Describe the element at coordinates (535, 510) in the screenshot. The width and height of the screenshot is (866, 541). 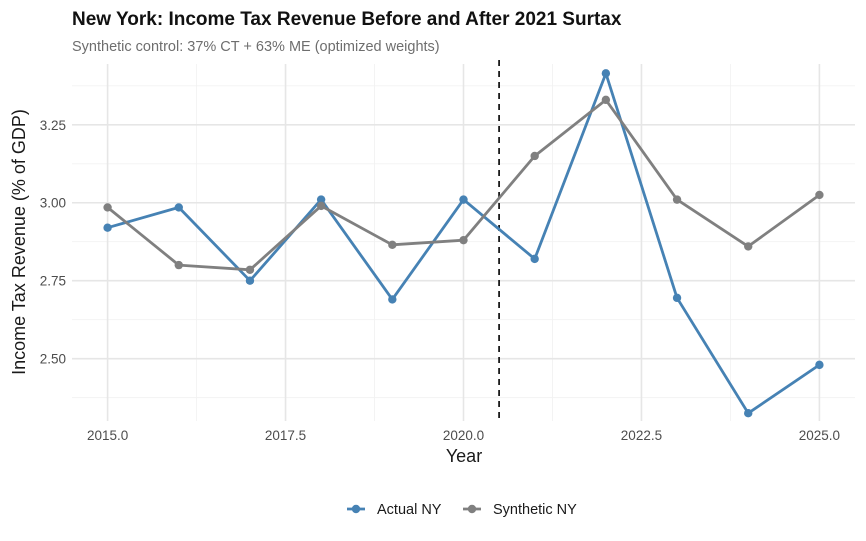
I see `legend-label-synthetic-ny: Synthetic NY` at that location.